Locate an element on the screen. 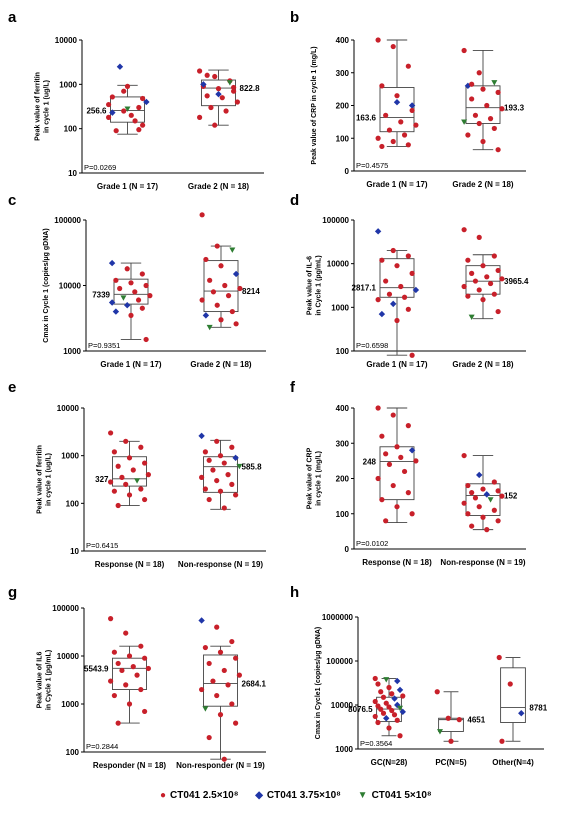  median-label: 822.8 is located at coordinates (250, 88).